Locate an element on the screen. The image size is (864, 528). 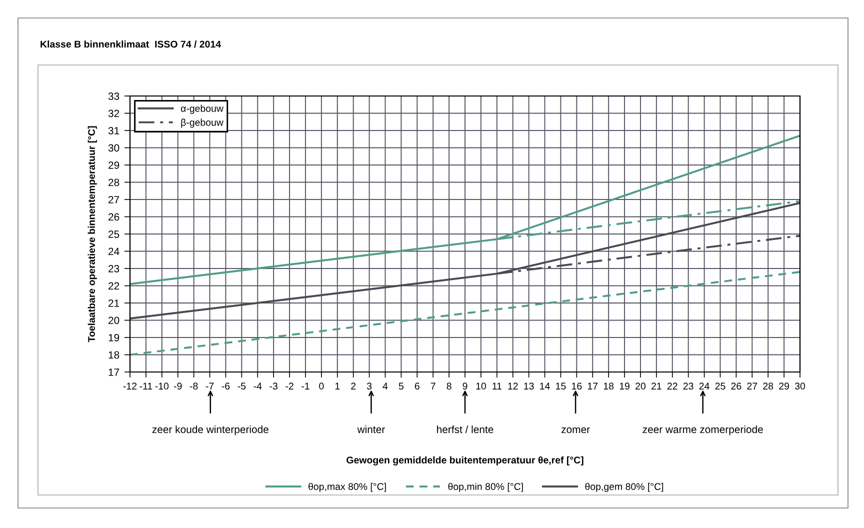
legend-label: θop,gem 80% [°C] is located at coordinates (624, 487).